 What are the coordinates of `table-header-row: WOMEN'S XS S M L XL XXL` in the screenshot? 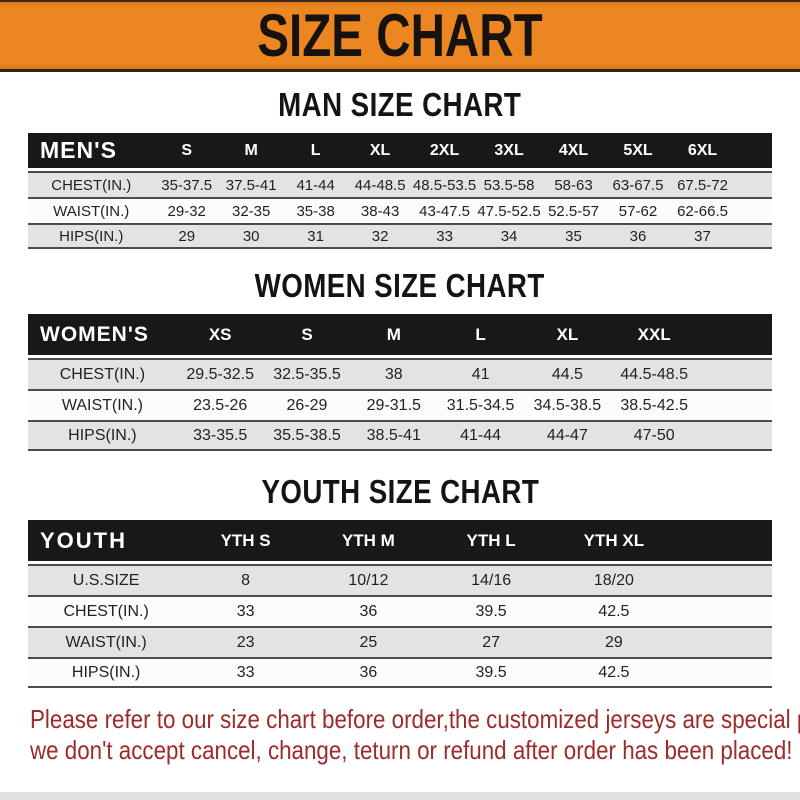 It's located at (400, 336).